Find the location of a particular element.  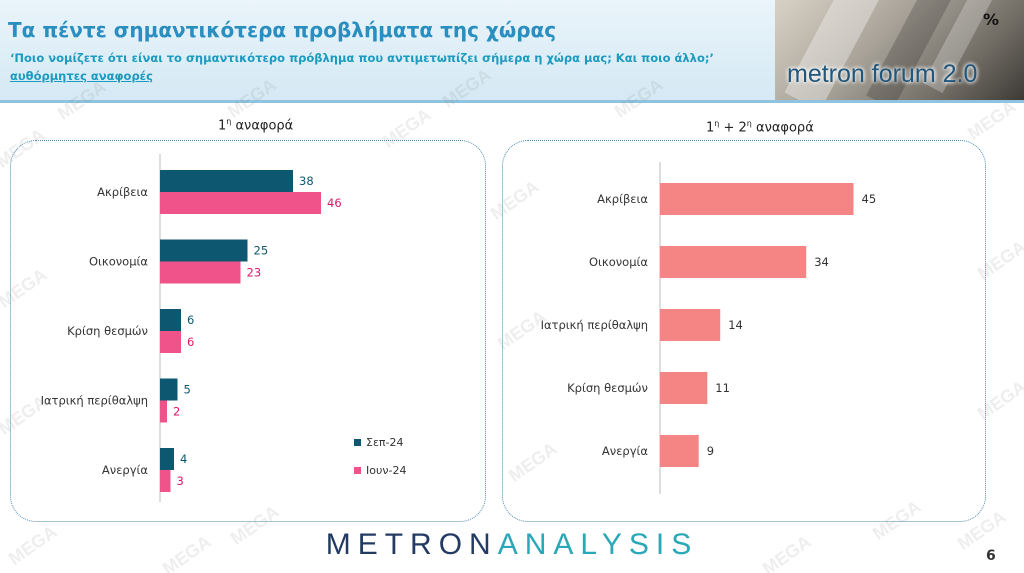

watermark: MEGA is located at coordinates (991, 120).